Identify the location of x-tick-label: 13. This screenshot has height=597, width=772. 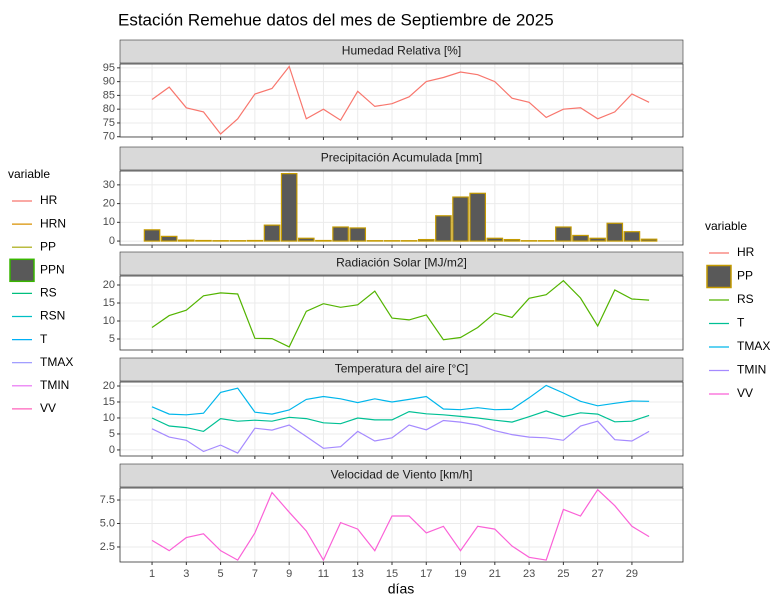
(358, 574).